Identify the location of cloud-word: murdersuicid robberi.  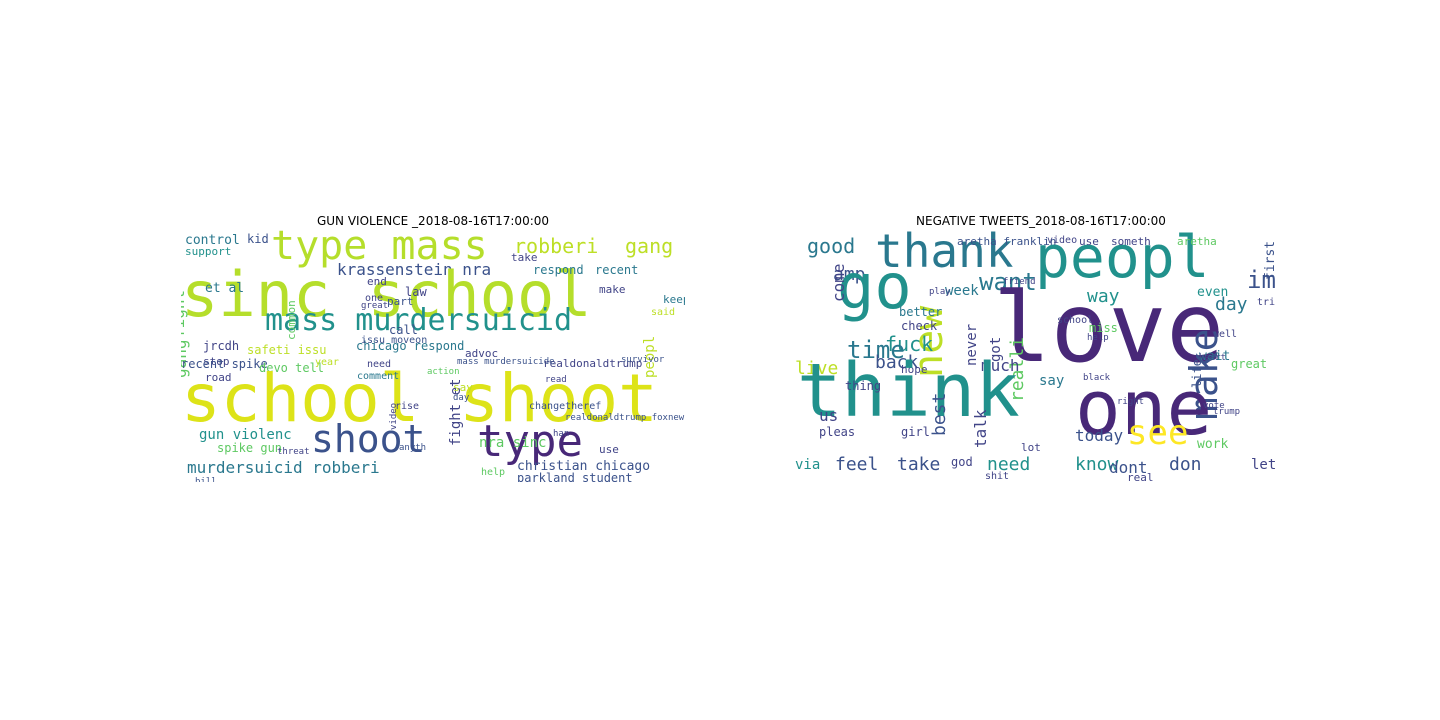
(283, 467).